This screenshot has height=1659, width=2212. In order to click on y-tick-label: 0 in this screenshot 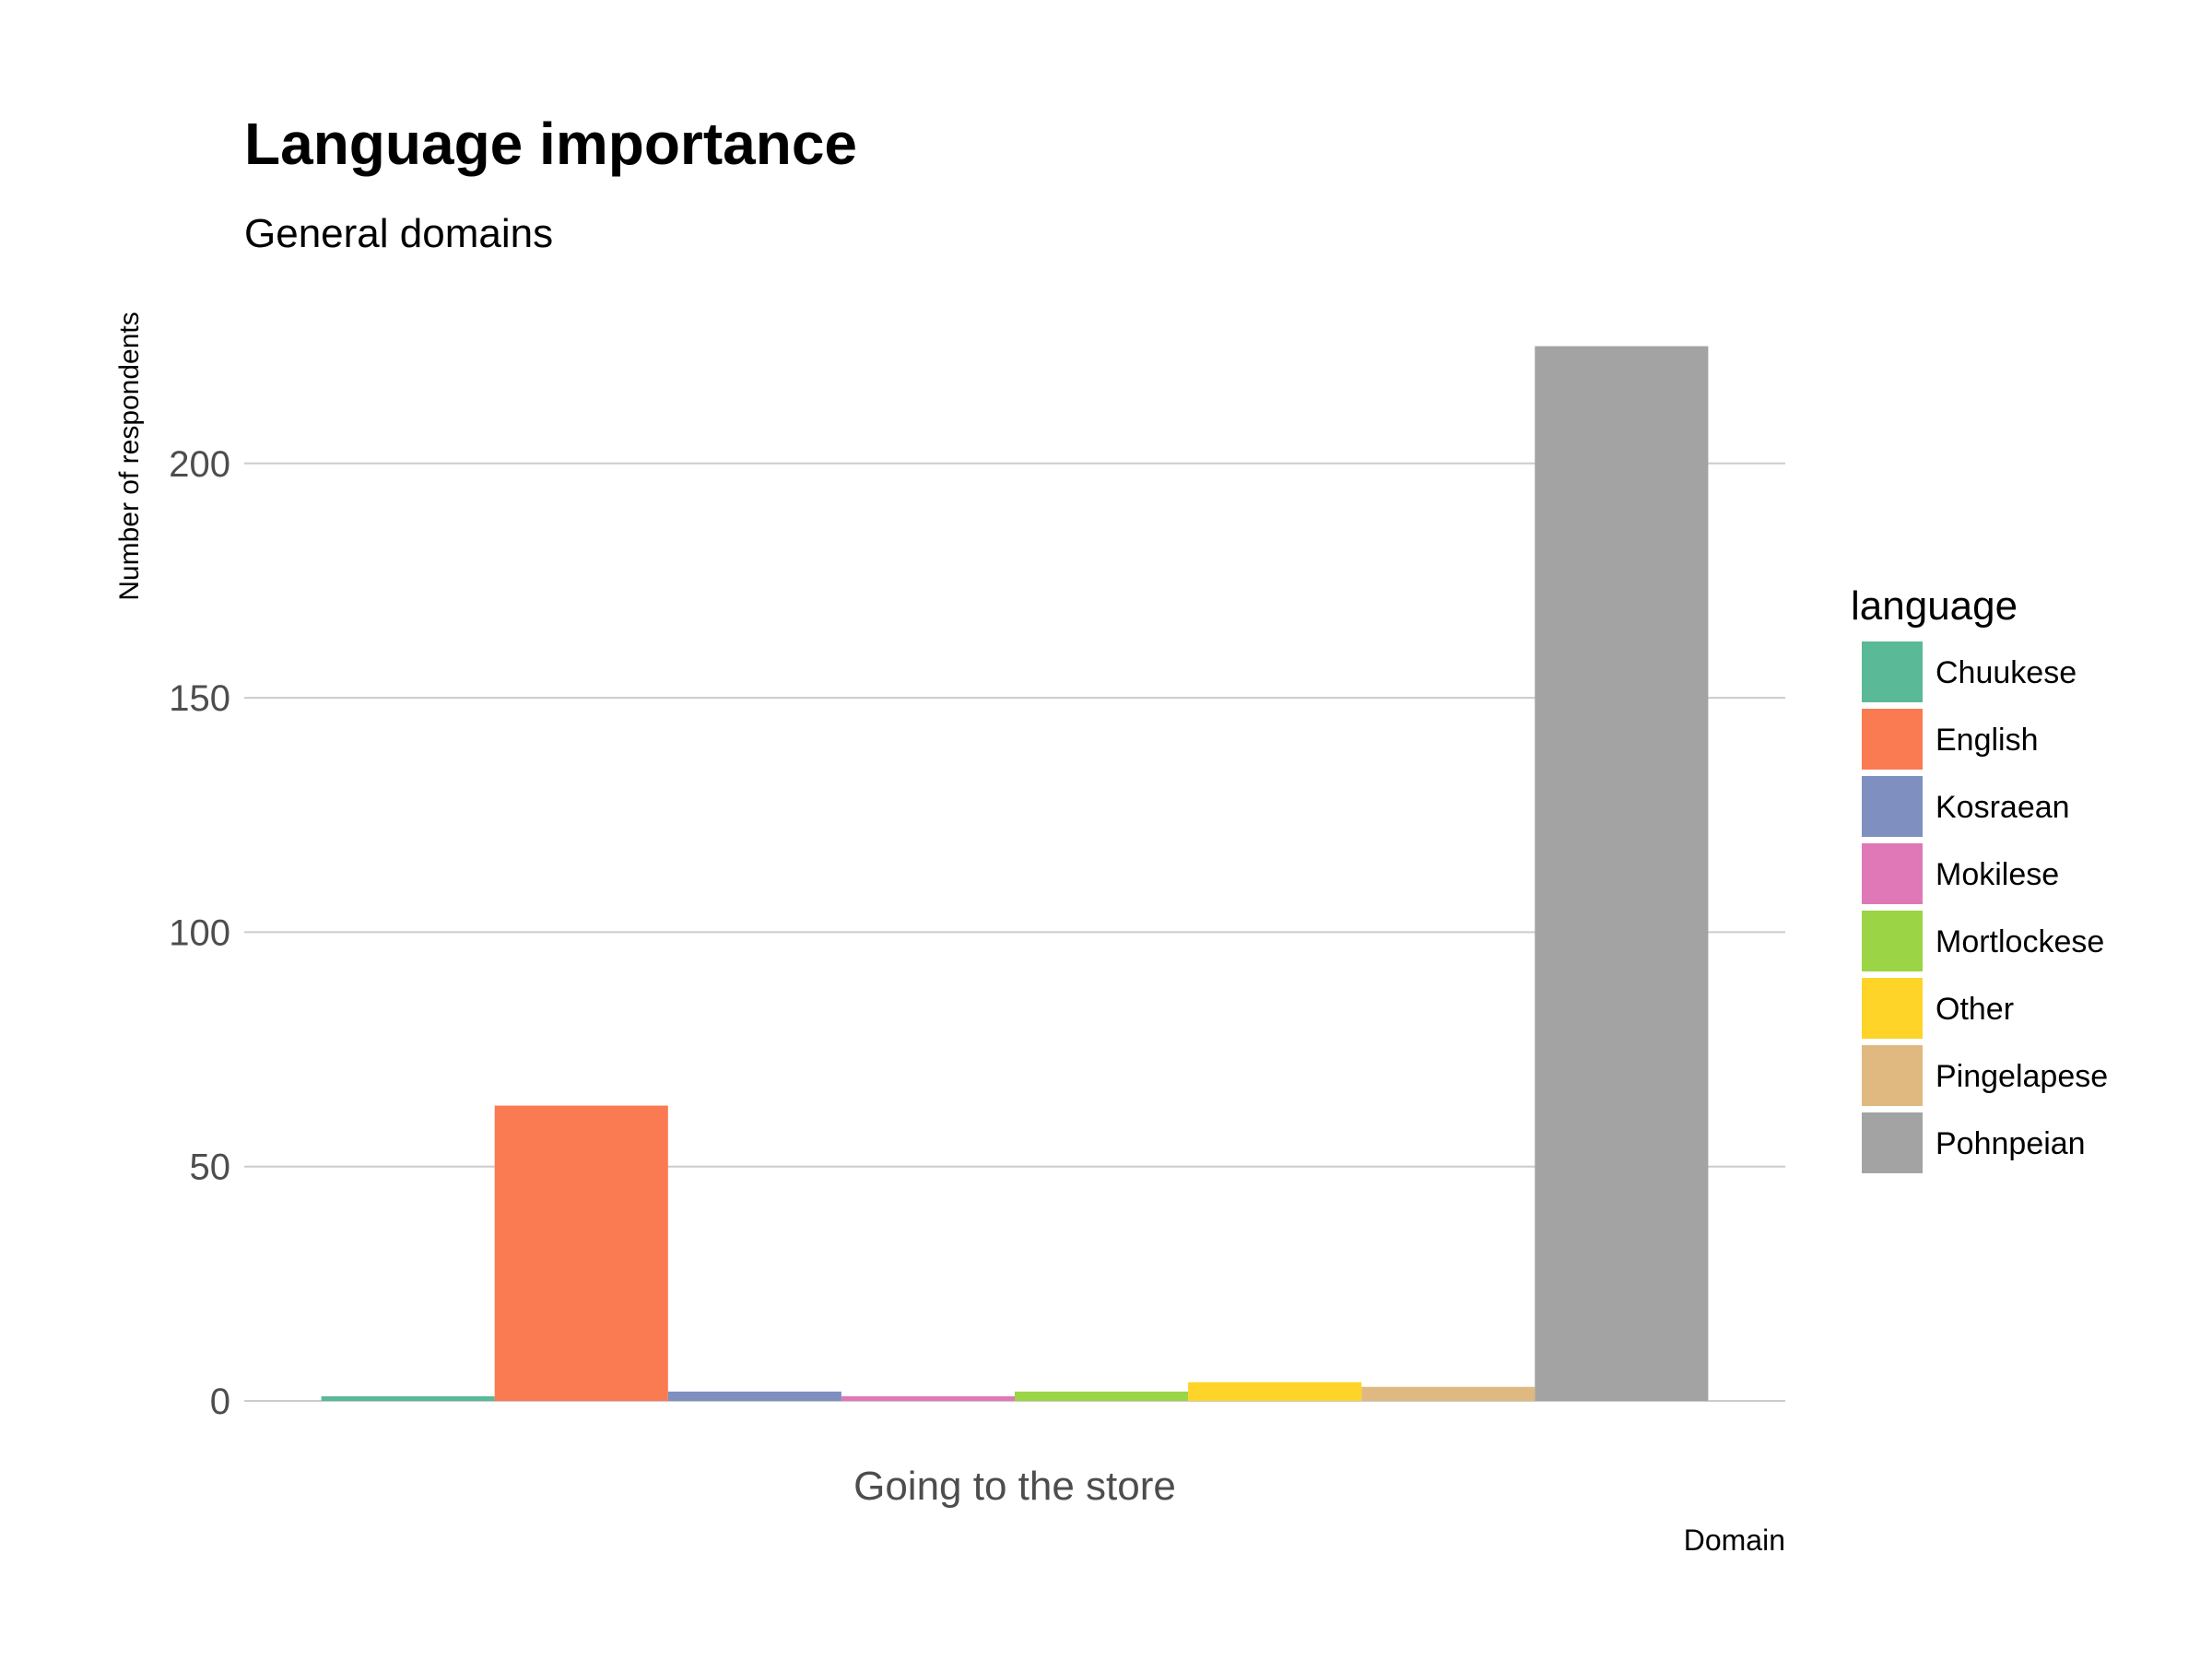, I will do `click(220, 1402)`.